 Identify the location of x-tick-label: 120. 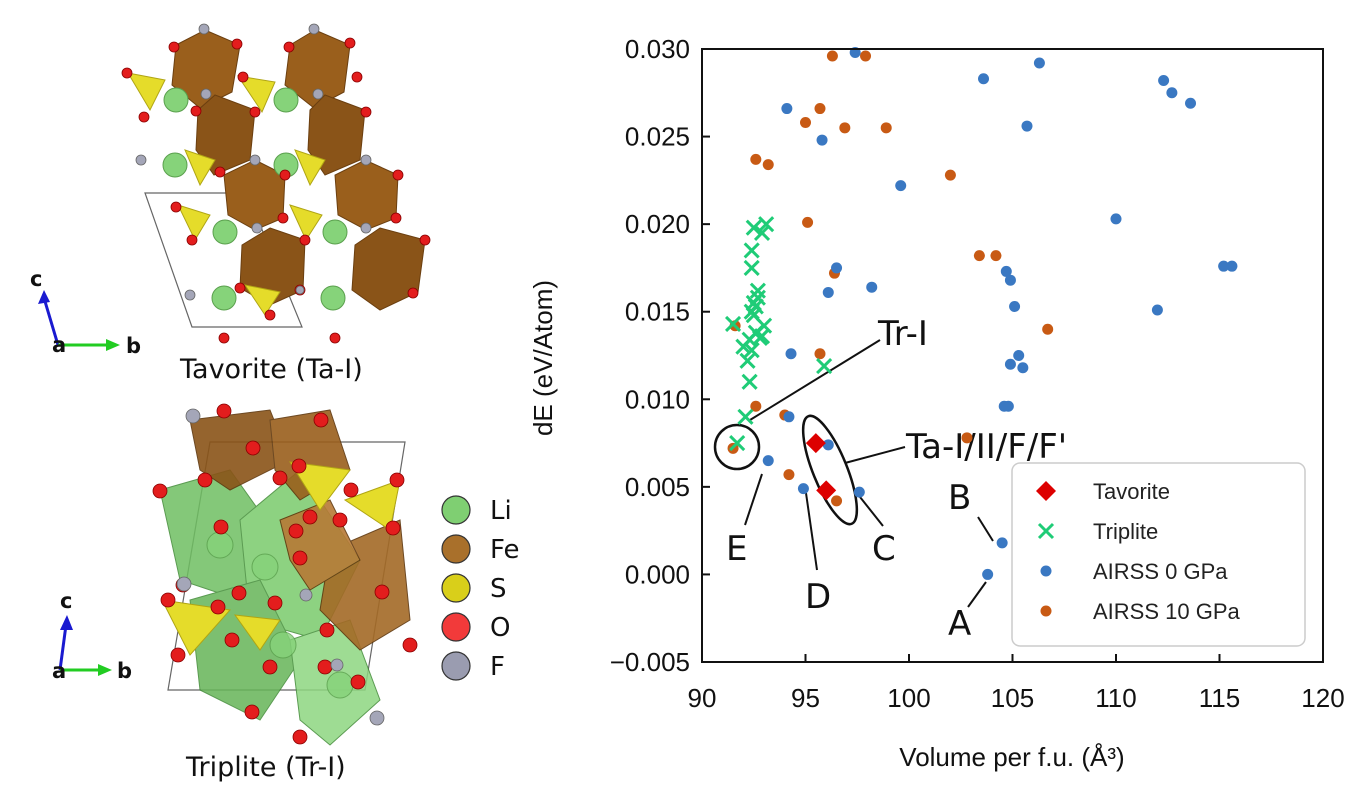
(1322, 698).